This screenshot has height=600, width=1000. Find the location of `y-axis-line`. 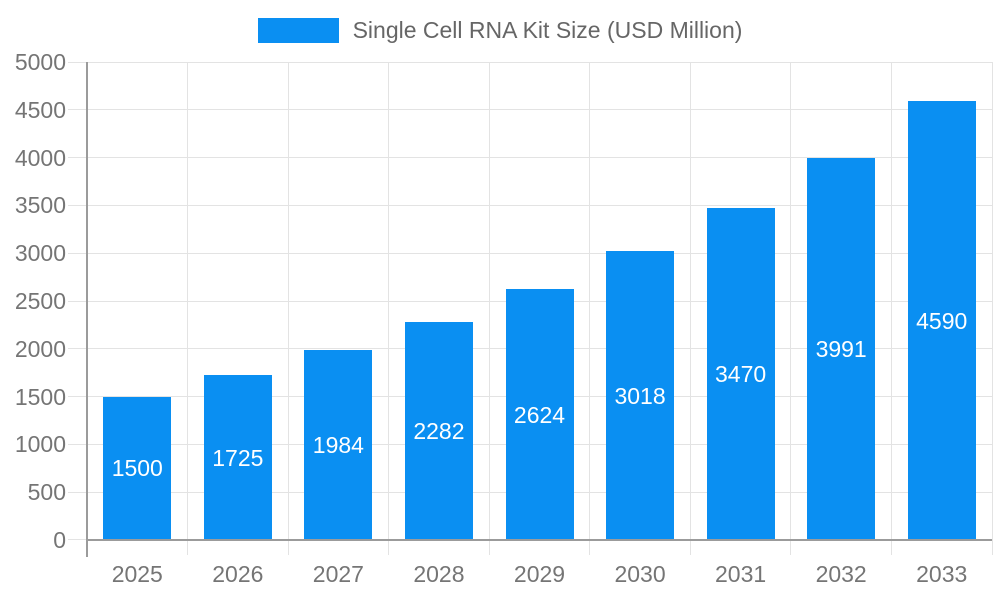

y-axis-line is located at coordinates (87, 309).